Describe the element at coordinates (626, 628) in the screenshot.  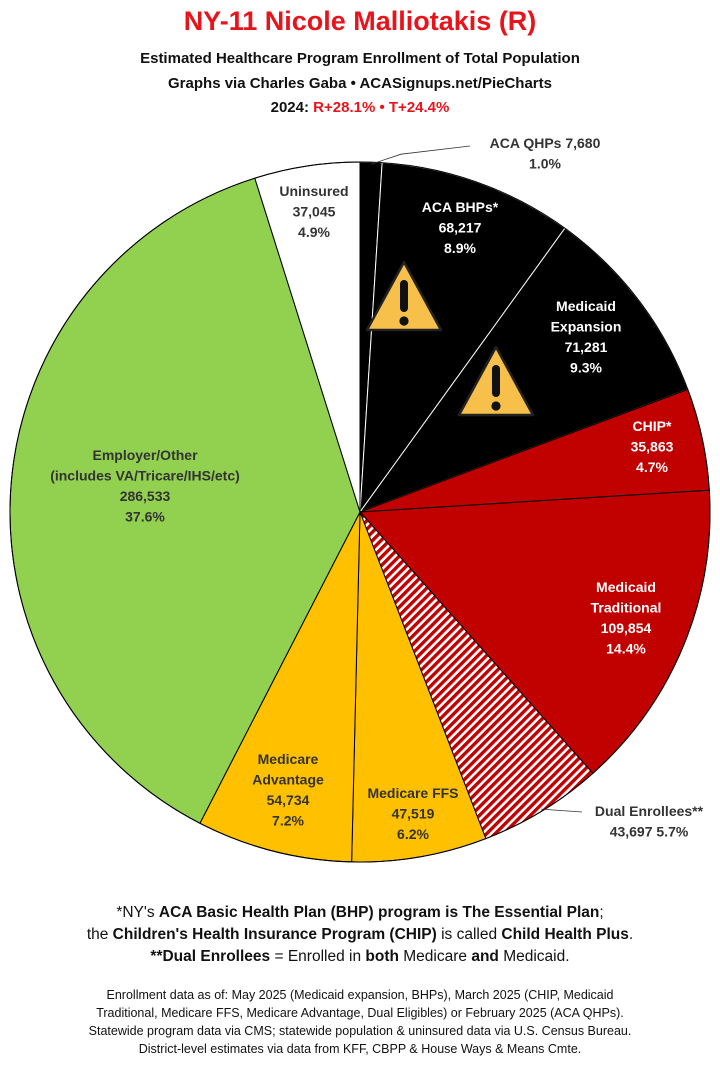
I see `slice-label-line: 109,854` at that location.